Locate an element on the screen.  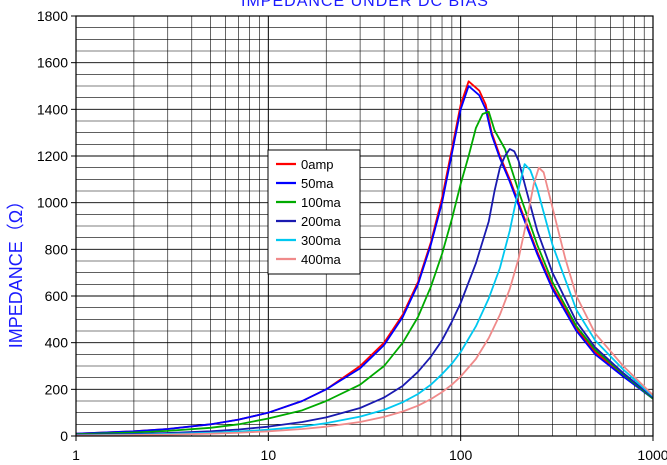
y-tick-label: 600 is located at coordinates (57, 296).